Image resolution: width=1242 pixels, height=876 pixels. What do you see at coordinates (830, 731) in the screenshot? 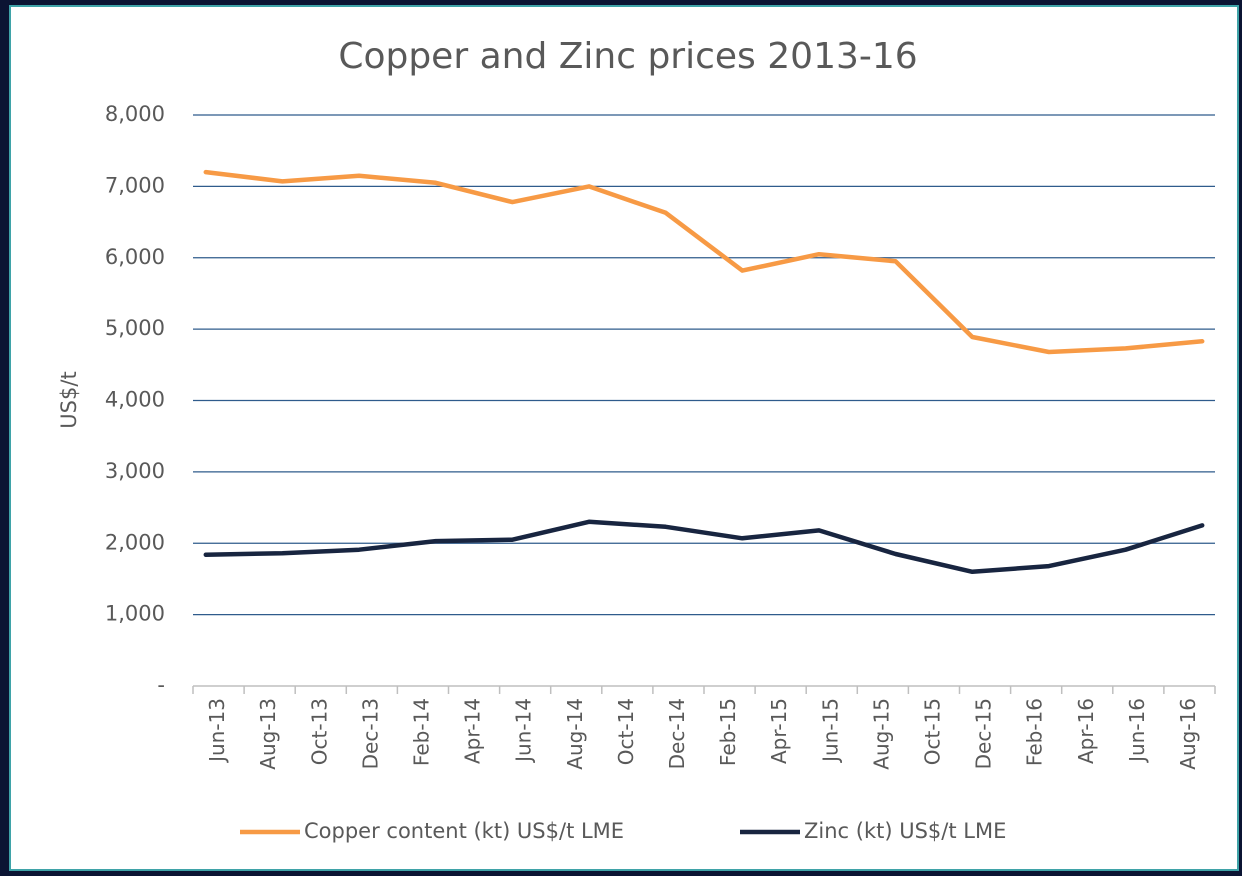
I see `x-tick-label: Jun-15` at bounding box center [830, 731].